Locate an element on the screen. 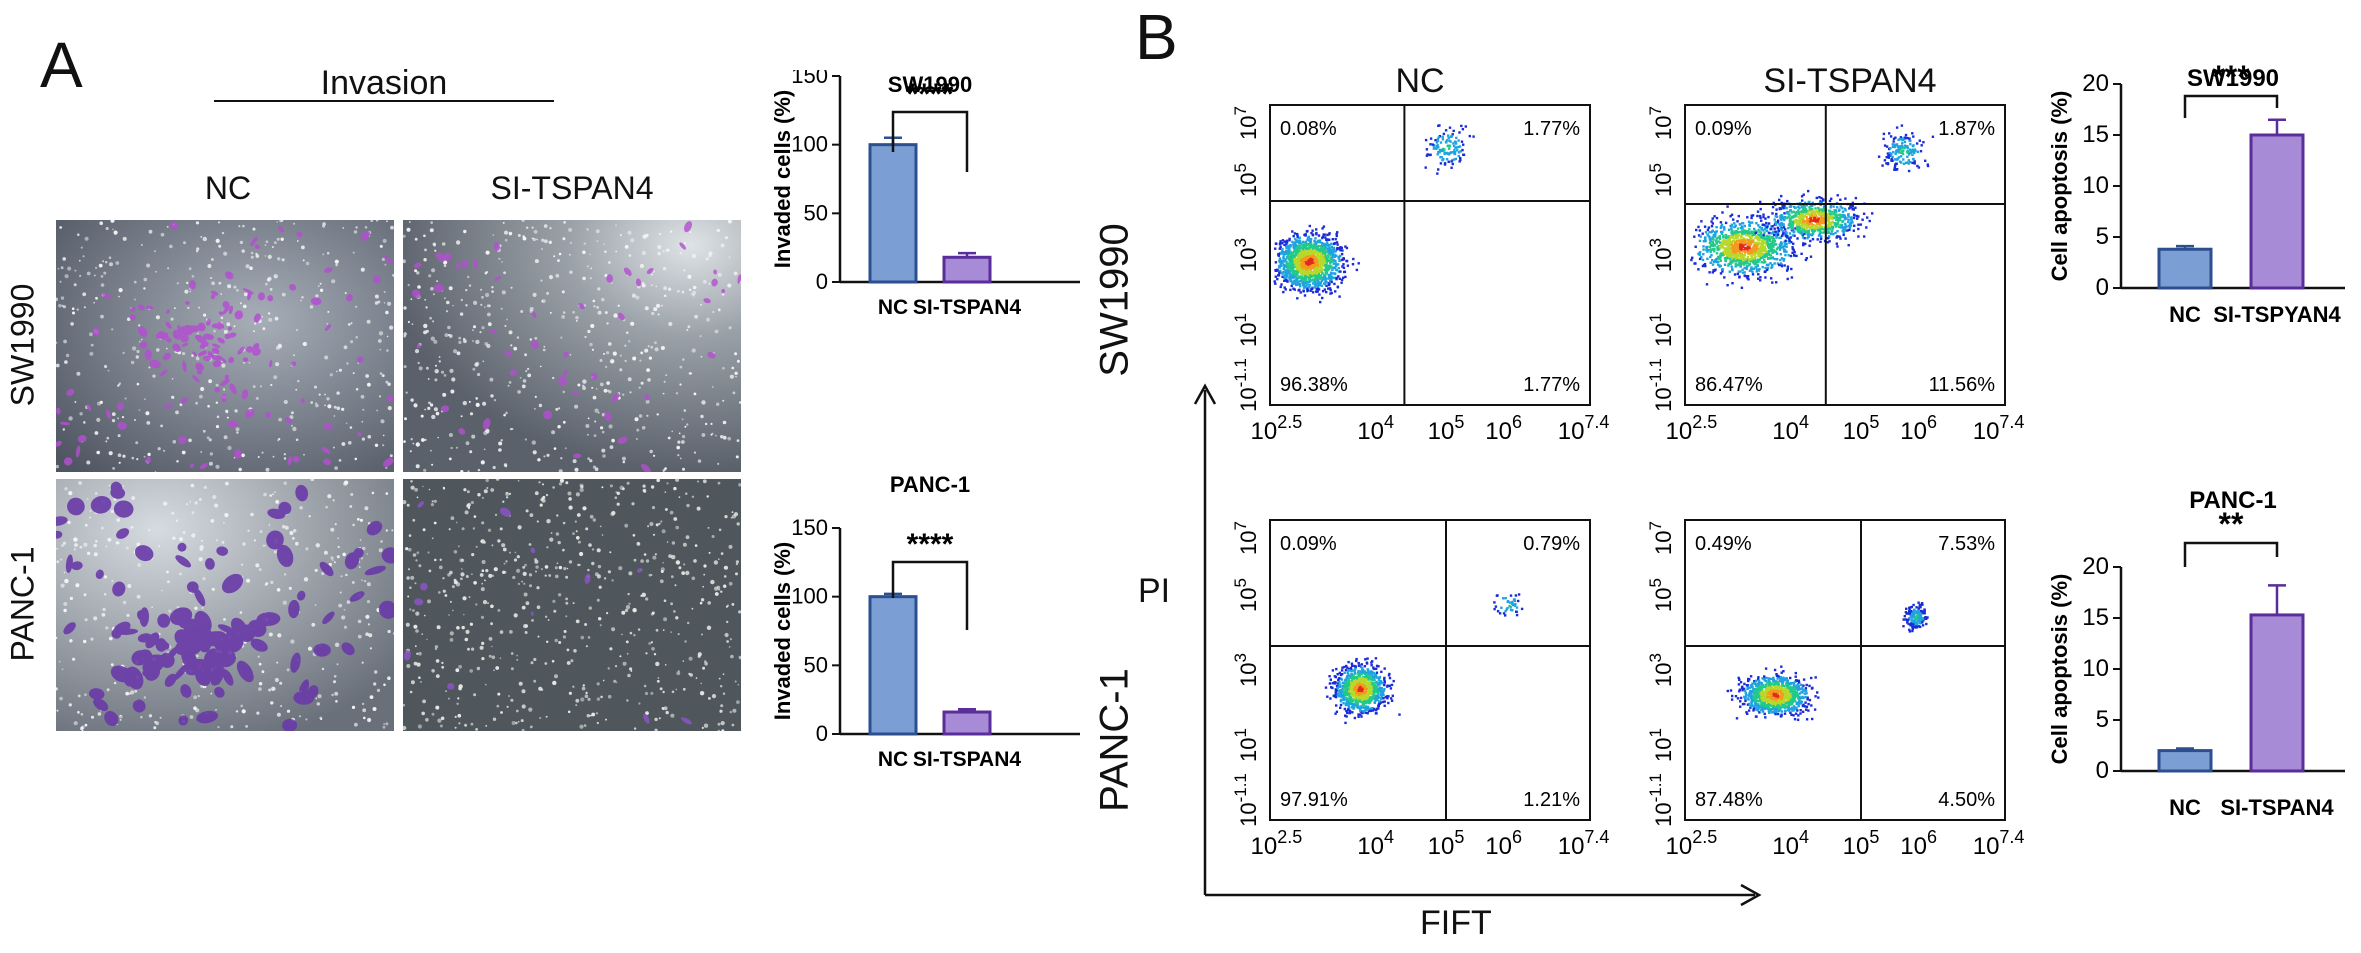 This screenshot has height=953, width=2361. significance-stars: ** is located at coordinates (2231, 524).